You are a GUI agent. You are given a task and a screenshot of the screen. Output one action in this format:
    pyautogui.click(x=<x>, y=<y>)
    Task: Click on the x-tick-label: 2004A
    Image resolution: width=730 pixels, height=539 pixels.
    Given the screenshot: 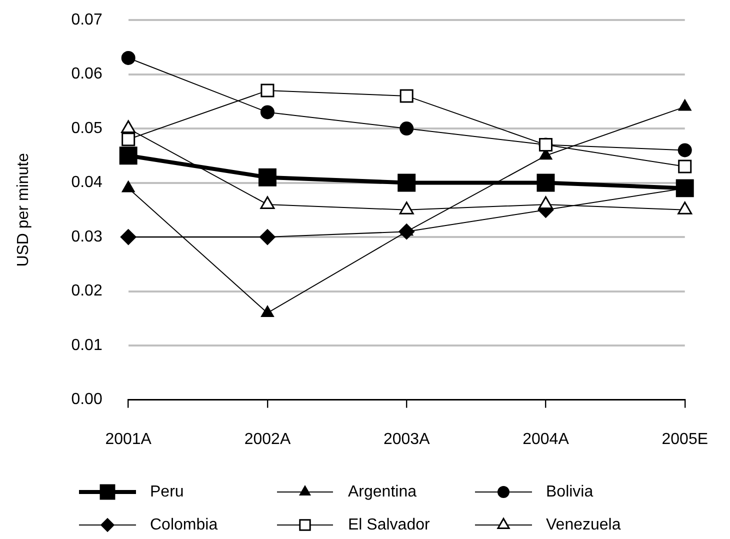 What is the action you would take?
    pyautogui.click(x=546, y=439)
    